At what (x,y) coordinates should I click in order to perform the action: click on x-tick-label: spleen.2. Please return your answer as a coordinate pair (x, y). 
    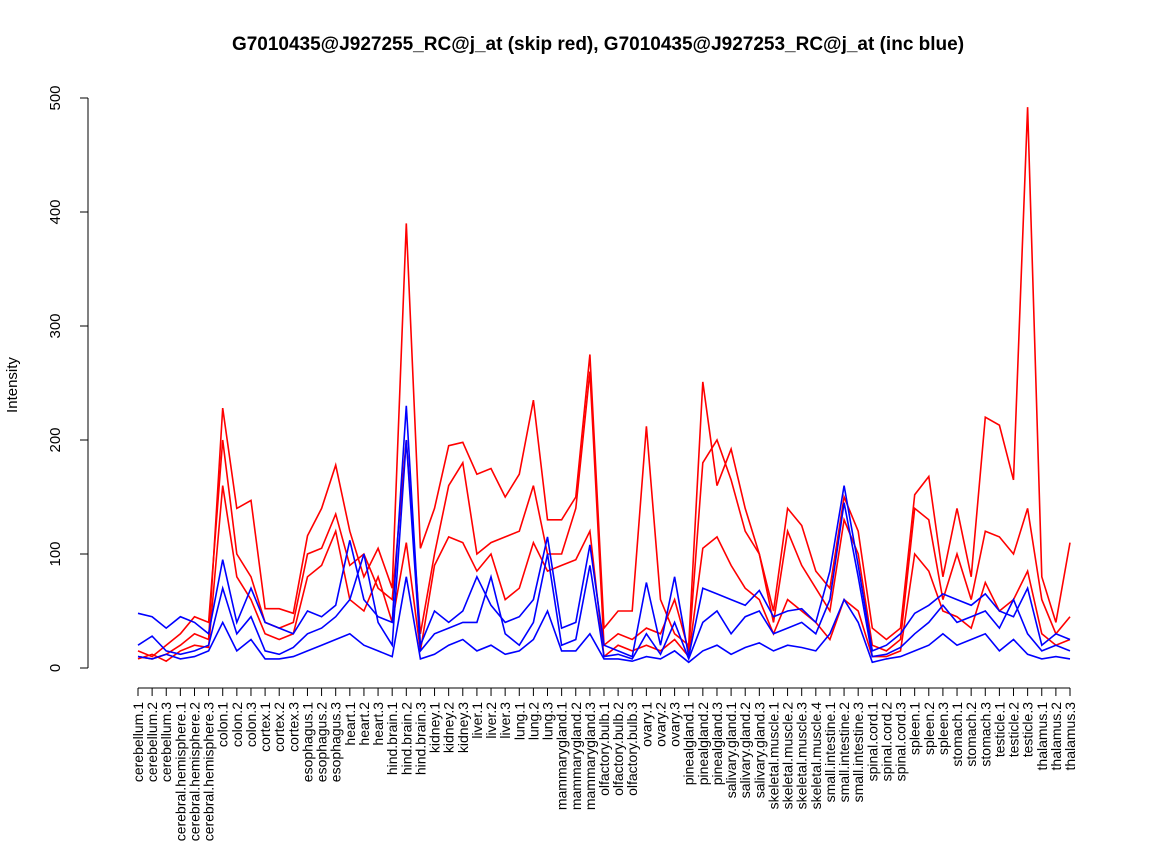
    Looking at the image, I should click on (929, 728).